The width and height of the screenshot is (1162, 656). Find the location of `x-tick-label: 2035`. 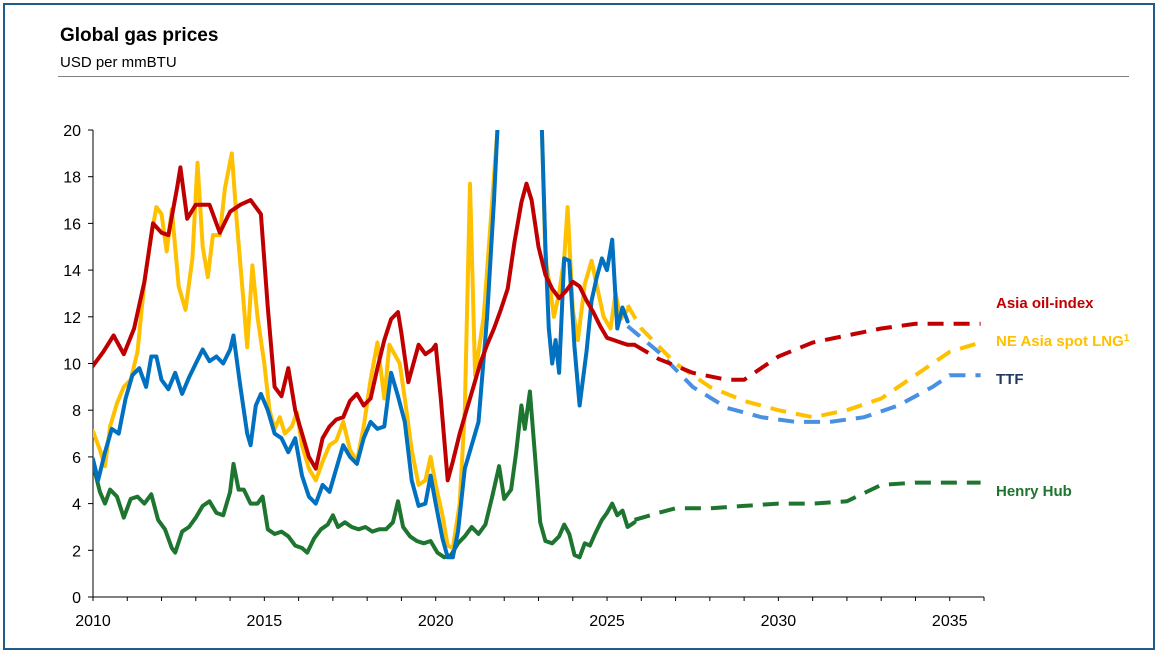

x-tick-label: 2035 is located at coordinates (950, 621).